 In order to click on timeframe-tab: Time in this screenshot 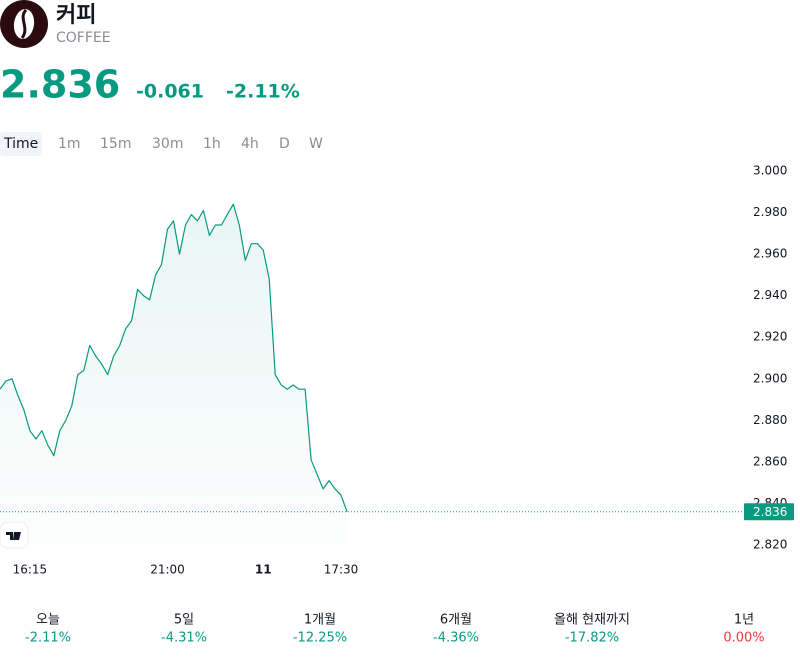, I will do `click(20, 144)`.